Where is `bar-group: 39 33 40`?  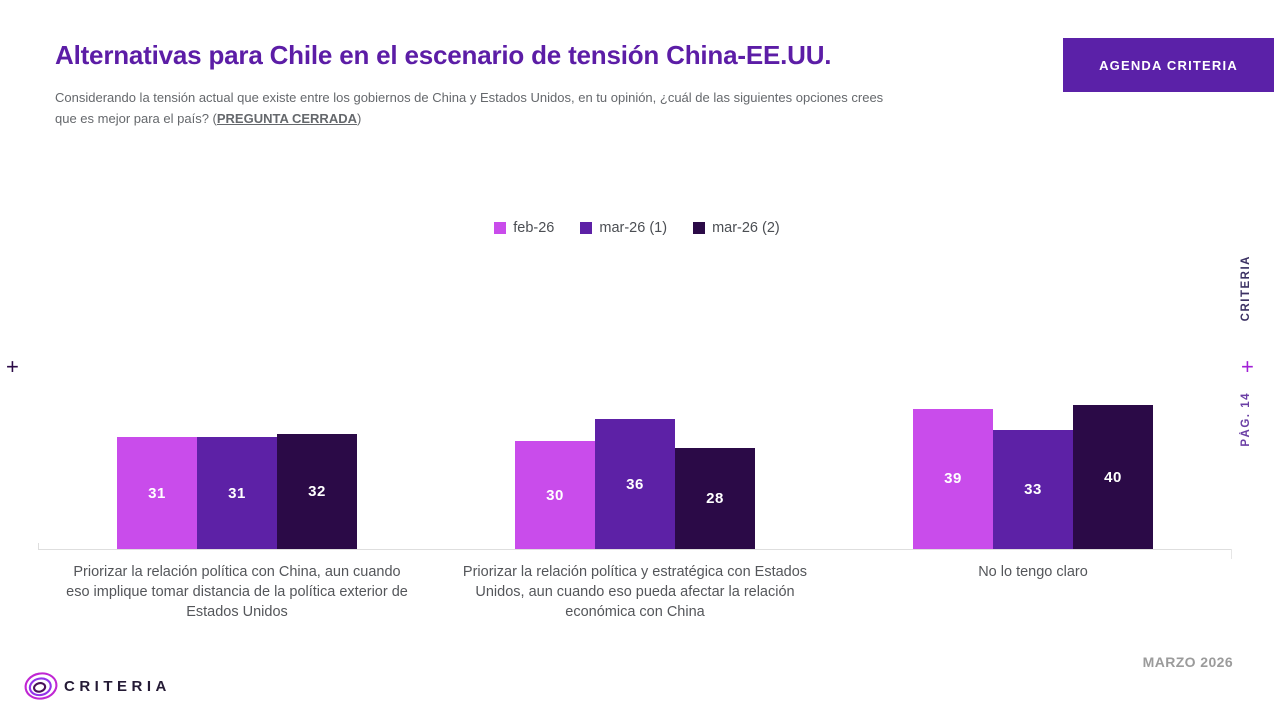
bar-group: 39 33 40 is located at coordinates (1033, 468).